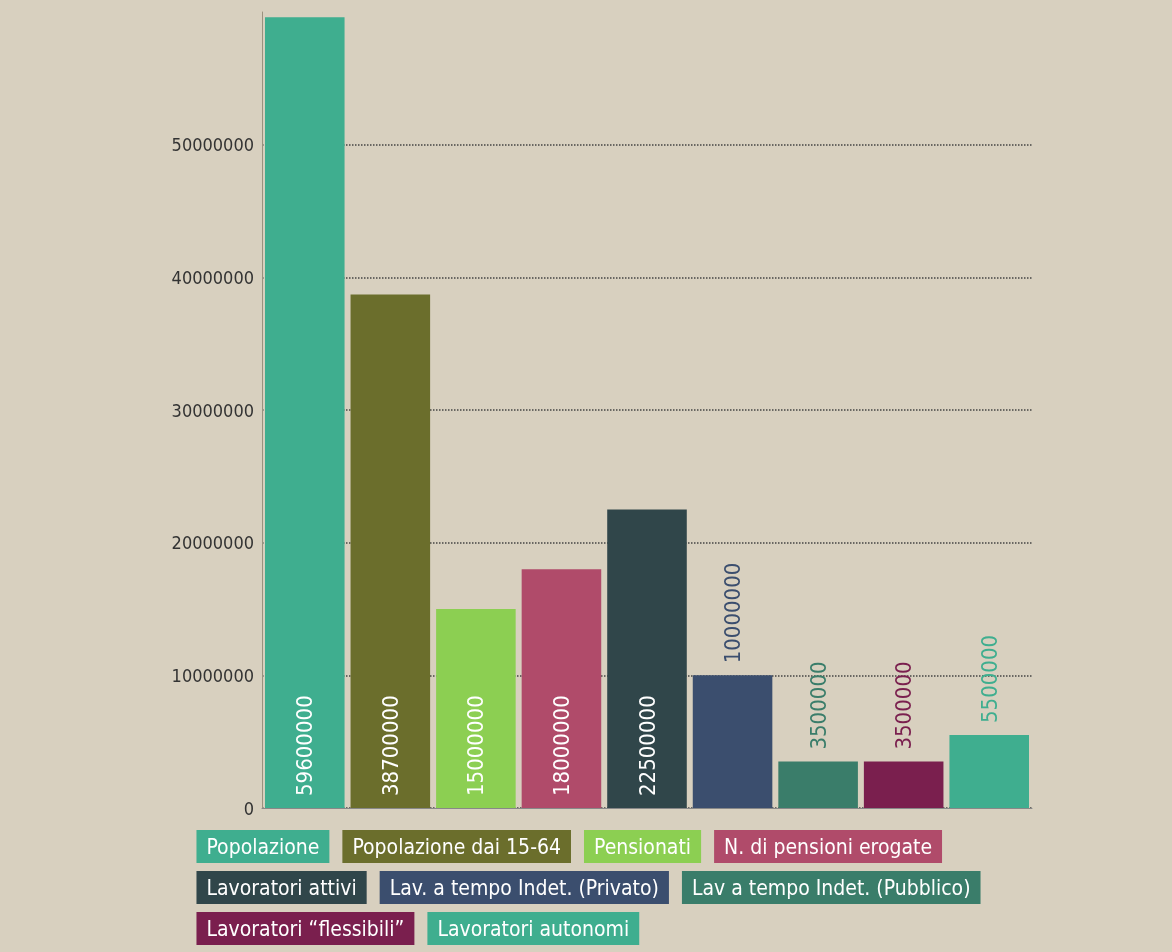 The width and height of the screenshot is (1172, 952). Describe the element at coordinates (476, 745) in the screenshot. I see `data-label: 15000000` at that location.